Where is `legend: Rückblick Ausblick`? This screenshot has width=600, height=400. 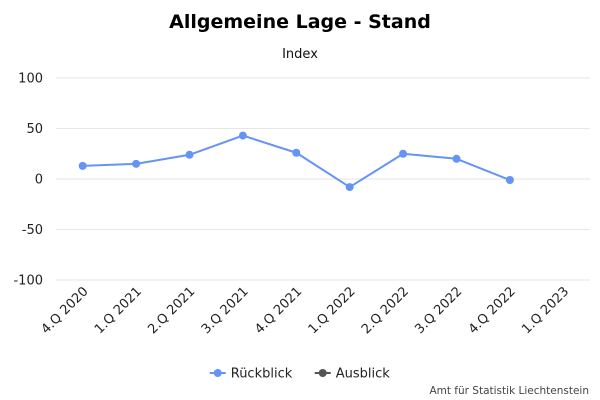
legend: Rückblick Ausblick is located at coordinates (300, 374).